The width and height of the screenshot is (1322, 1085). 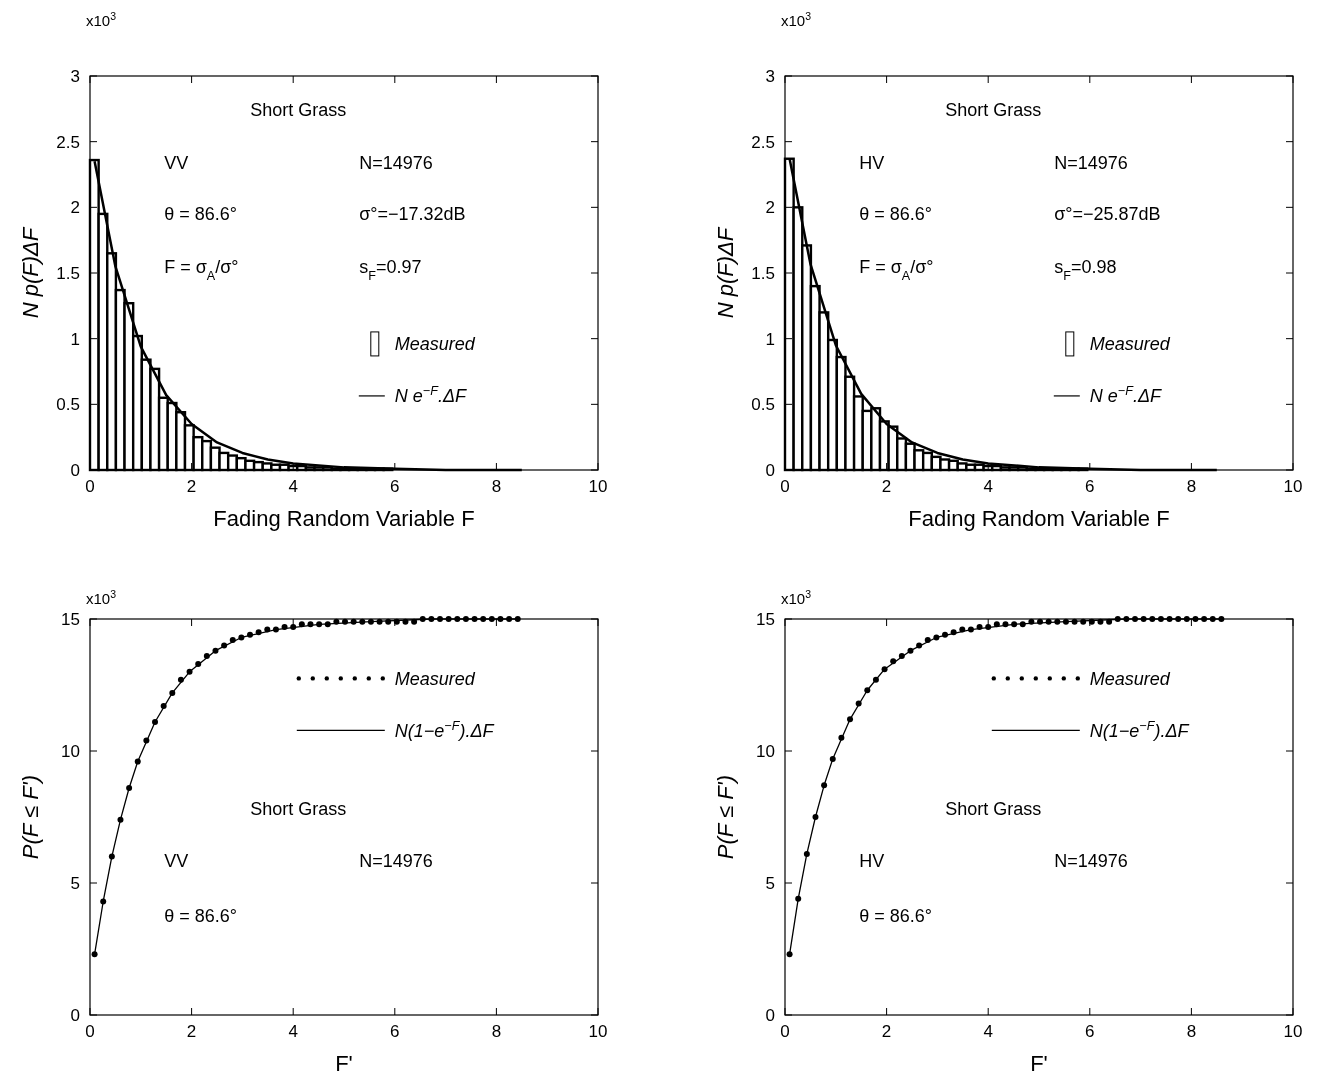 What do you see at coordinates (1107, 214) in the screenshot?
I see `annotation: σ°=−25.87dB` at bounding box center [1107, 214].